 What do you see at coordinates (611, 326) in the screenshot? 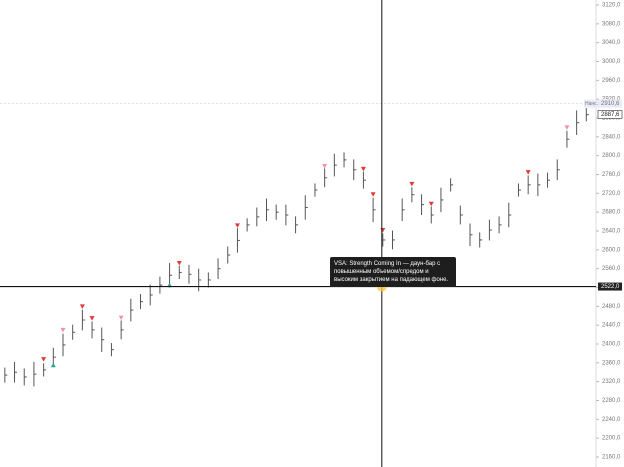
I see `y-tick-label: 2440,0` at bounding box center [611, 326].